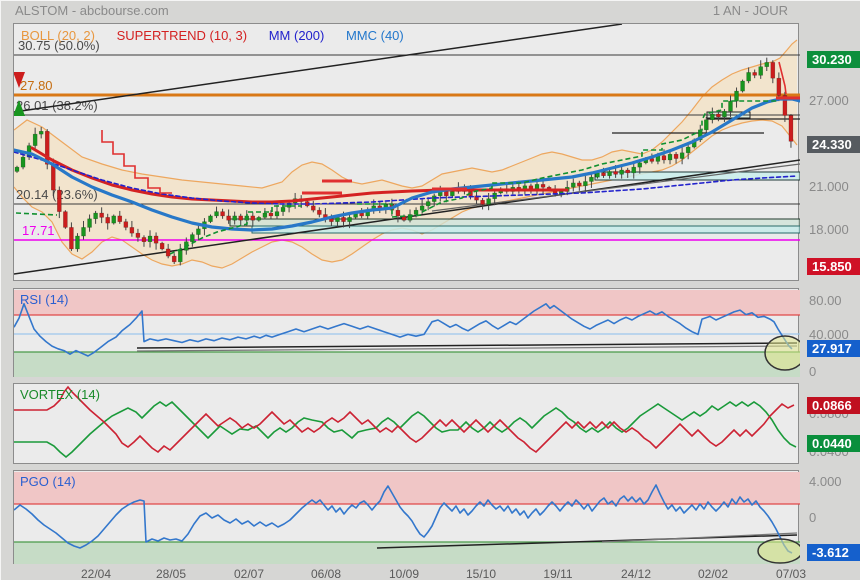 This screenshot has height=580, width=860. I want to click on instrument-title: ALSTOM - abcbourse.com, so click(92, 10).